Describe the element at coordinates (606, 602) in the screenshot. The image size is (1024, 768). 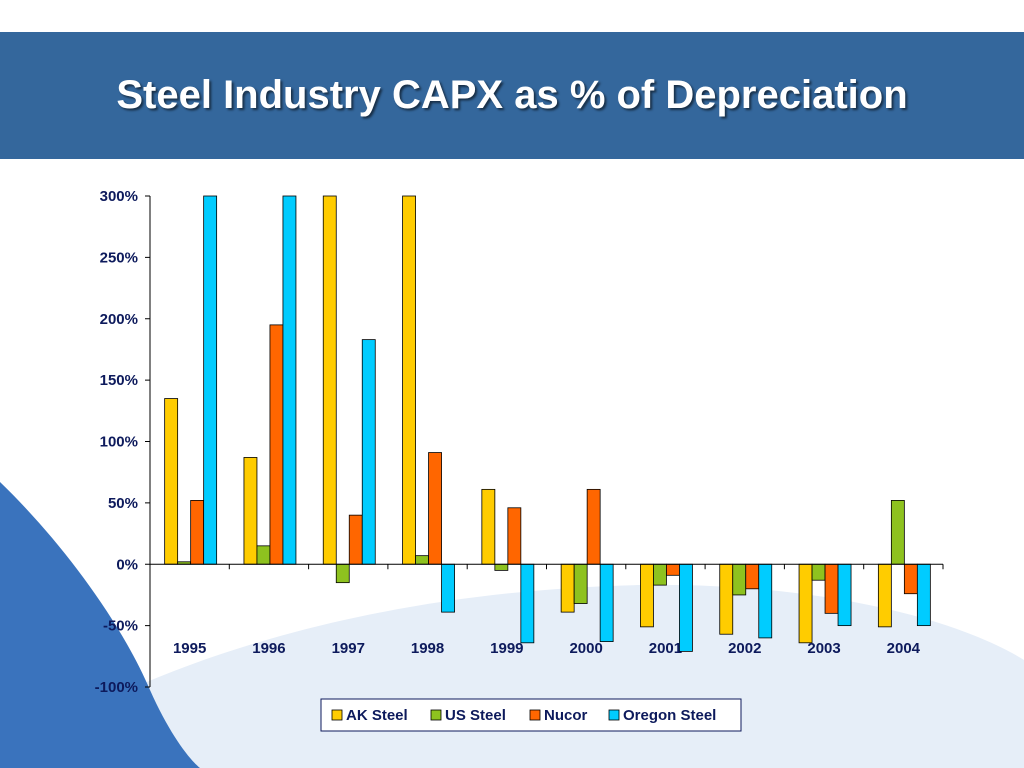
I see `bar-oregon-steel-2000` at that location.